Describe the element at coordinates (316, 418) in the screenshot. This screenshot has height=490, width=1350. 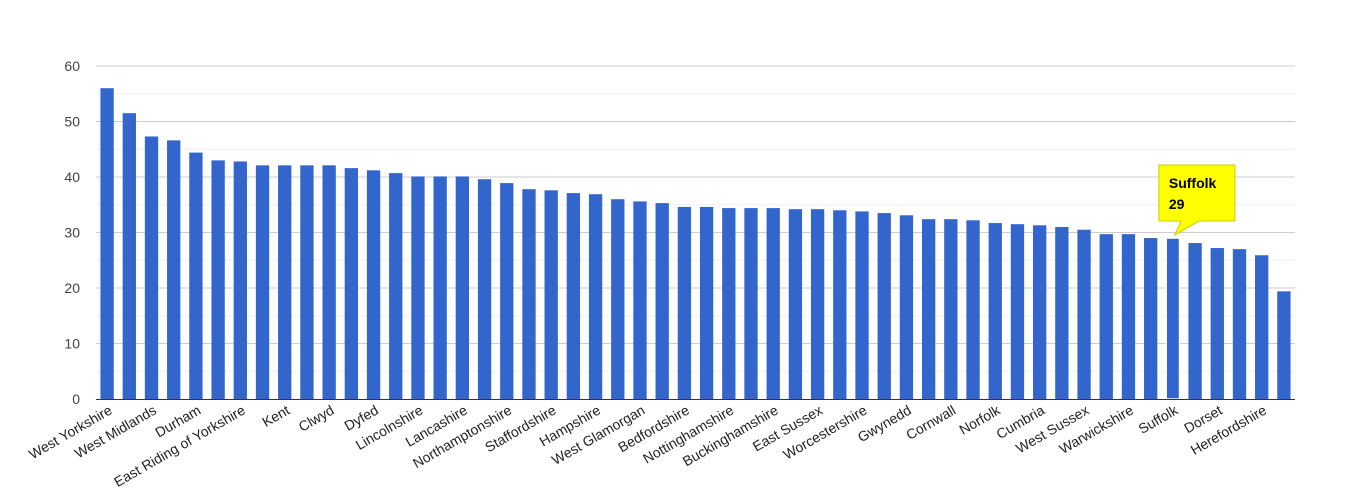
I see `x-tick-label: Clwyd` at that location.